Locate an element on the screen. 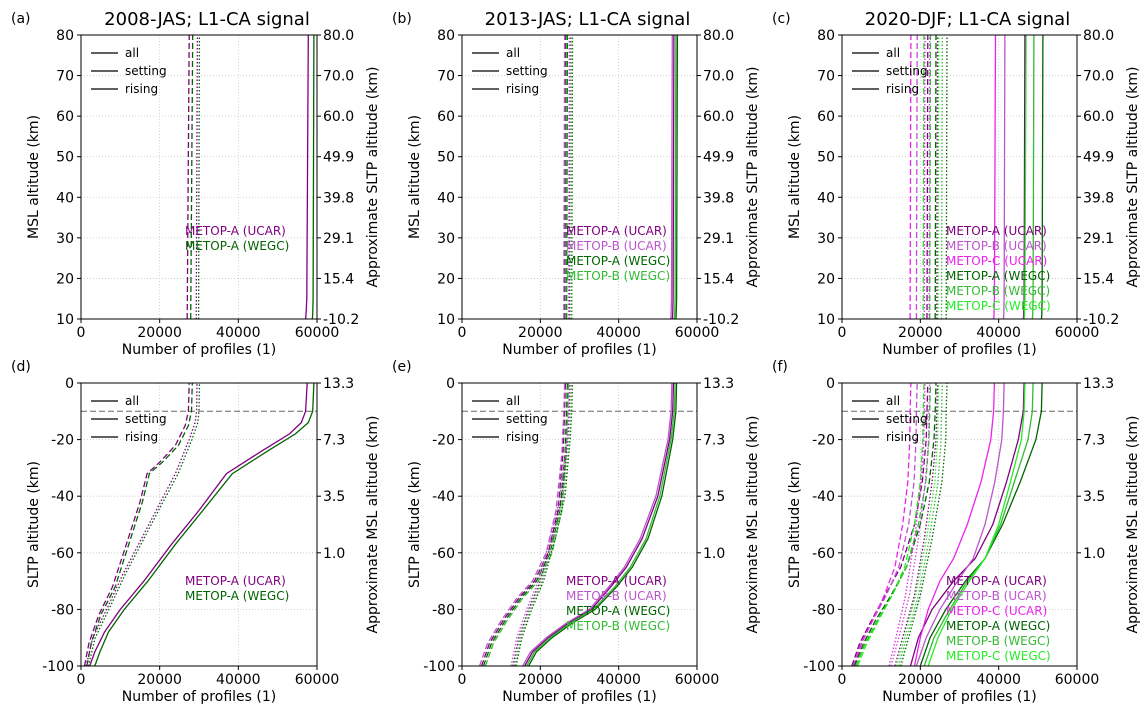  y-right-tick-label: 39.8 is located at coordinates (1098, 198).